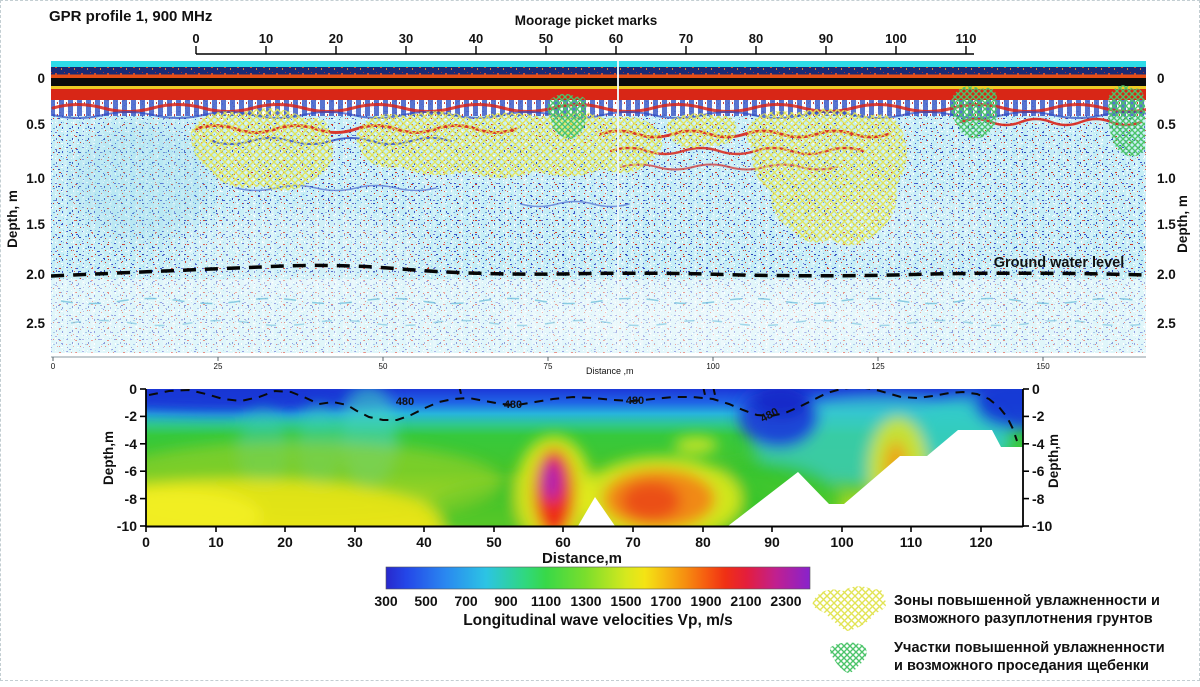 This screenshot has width=1200, height=687. What do you see at coordinates (686, 38) in the screenshot?
I see `picket-tick: 70` at bounding box center [686, 38].